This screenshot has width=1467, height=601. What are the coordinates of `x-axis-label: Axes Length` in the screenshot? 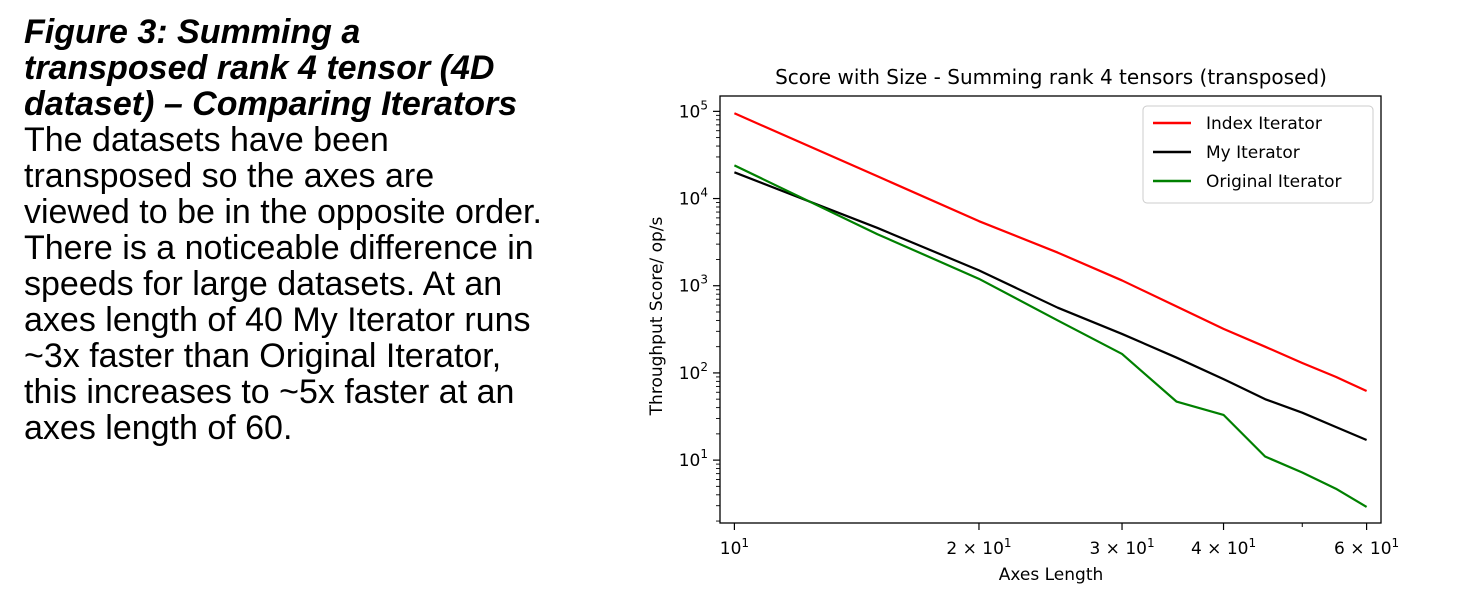 It's located at (1051, 575).